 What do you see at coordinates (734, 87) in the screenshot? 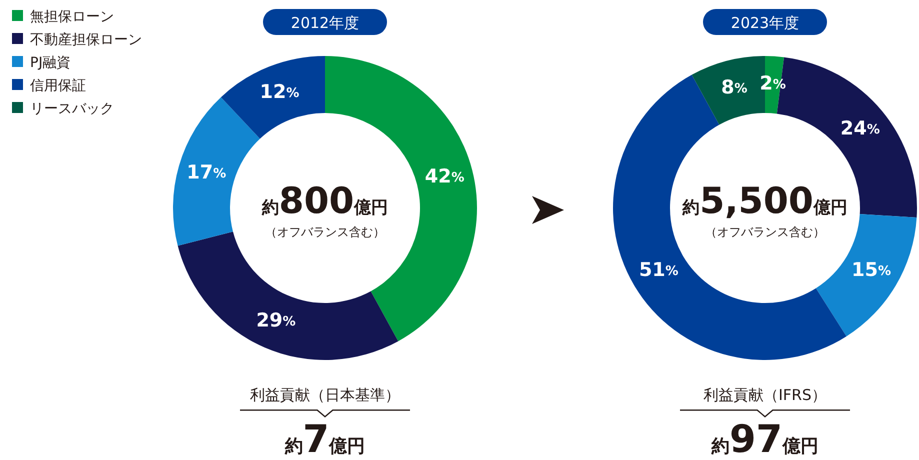
I see `data-label: 8%` at bounding box center [734, 87].